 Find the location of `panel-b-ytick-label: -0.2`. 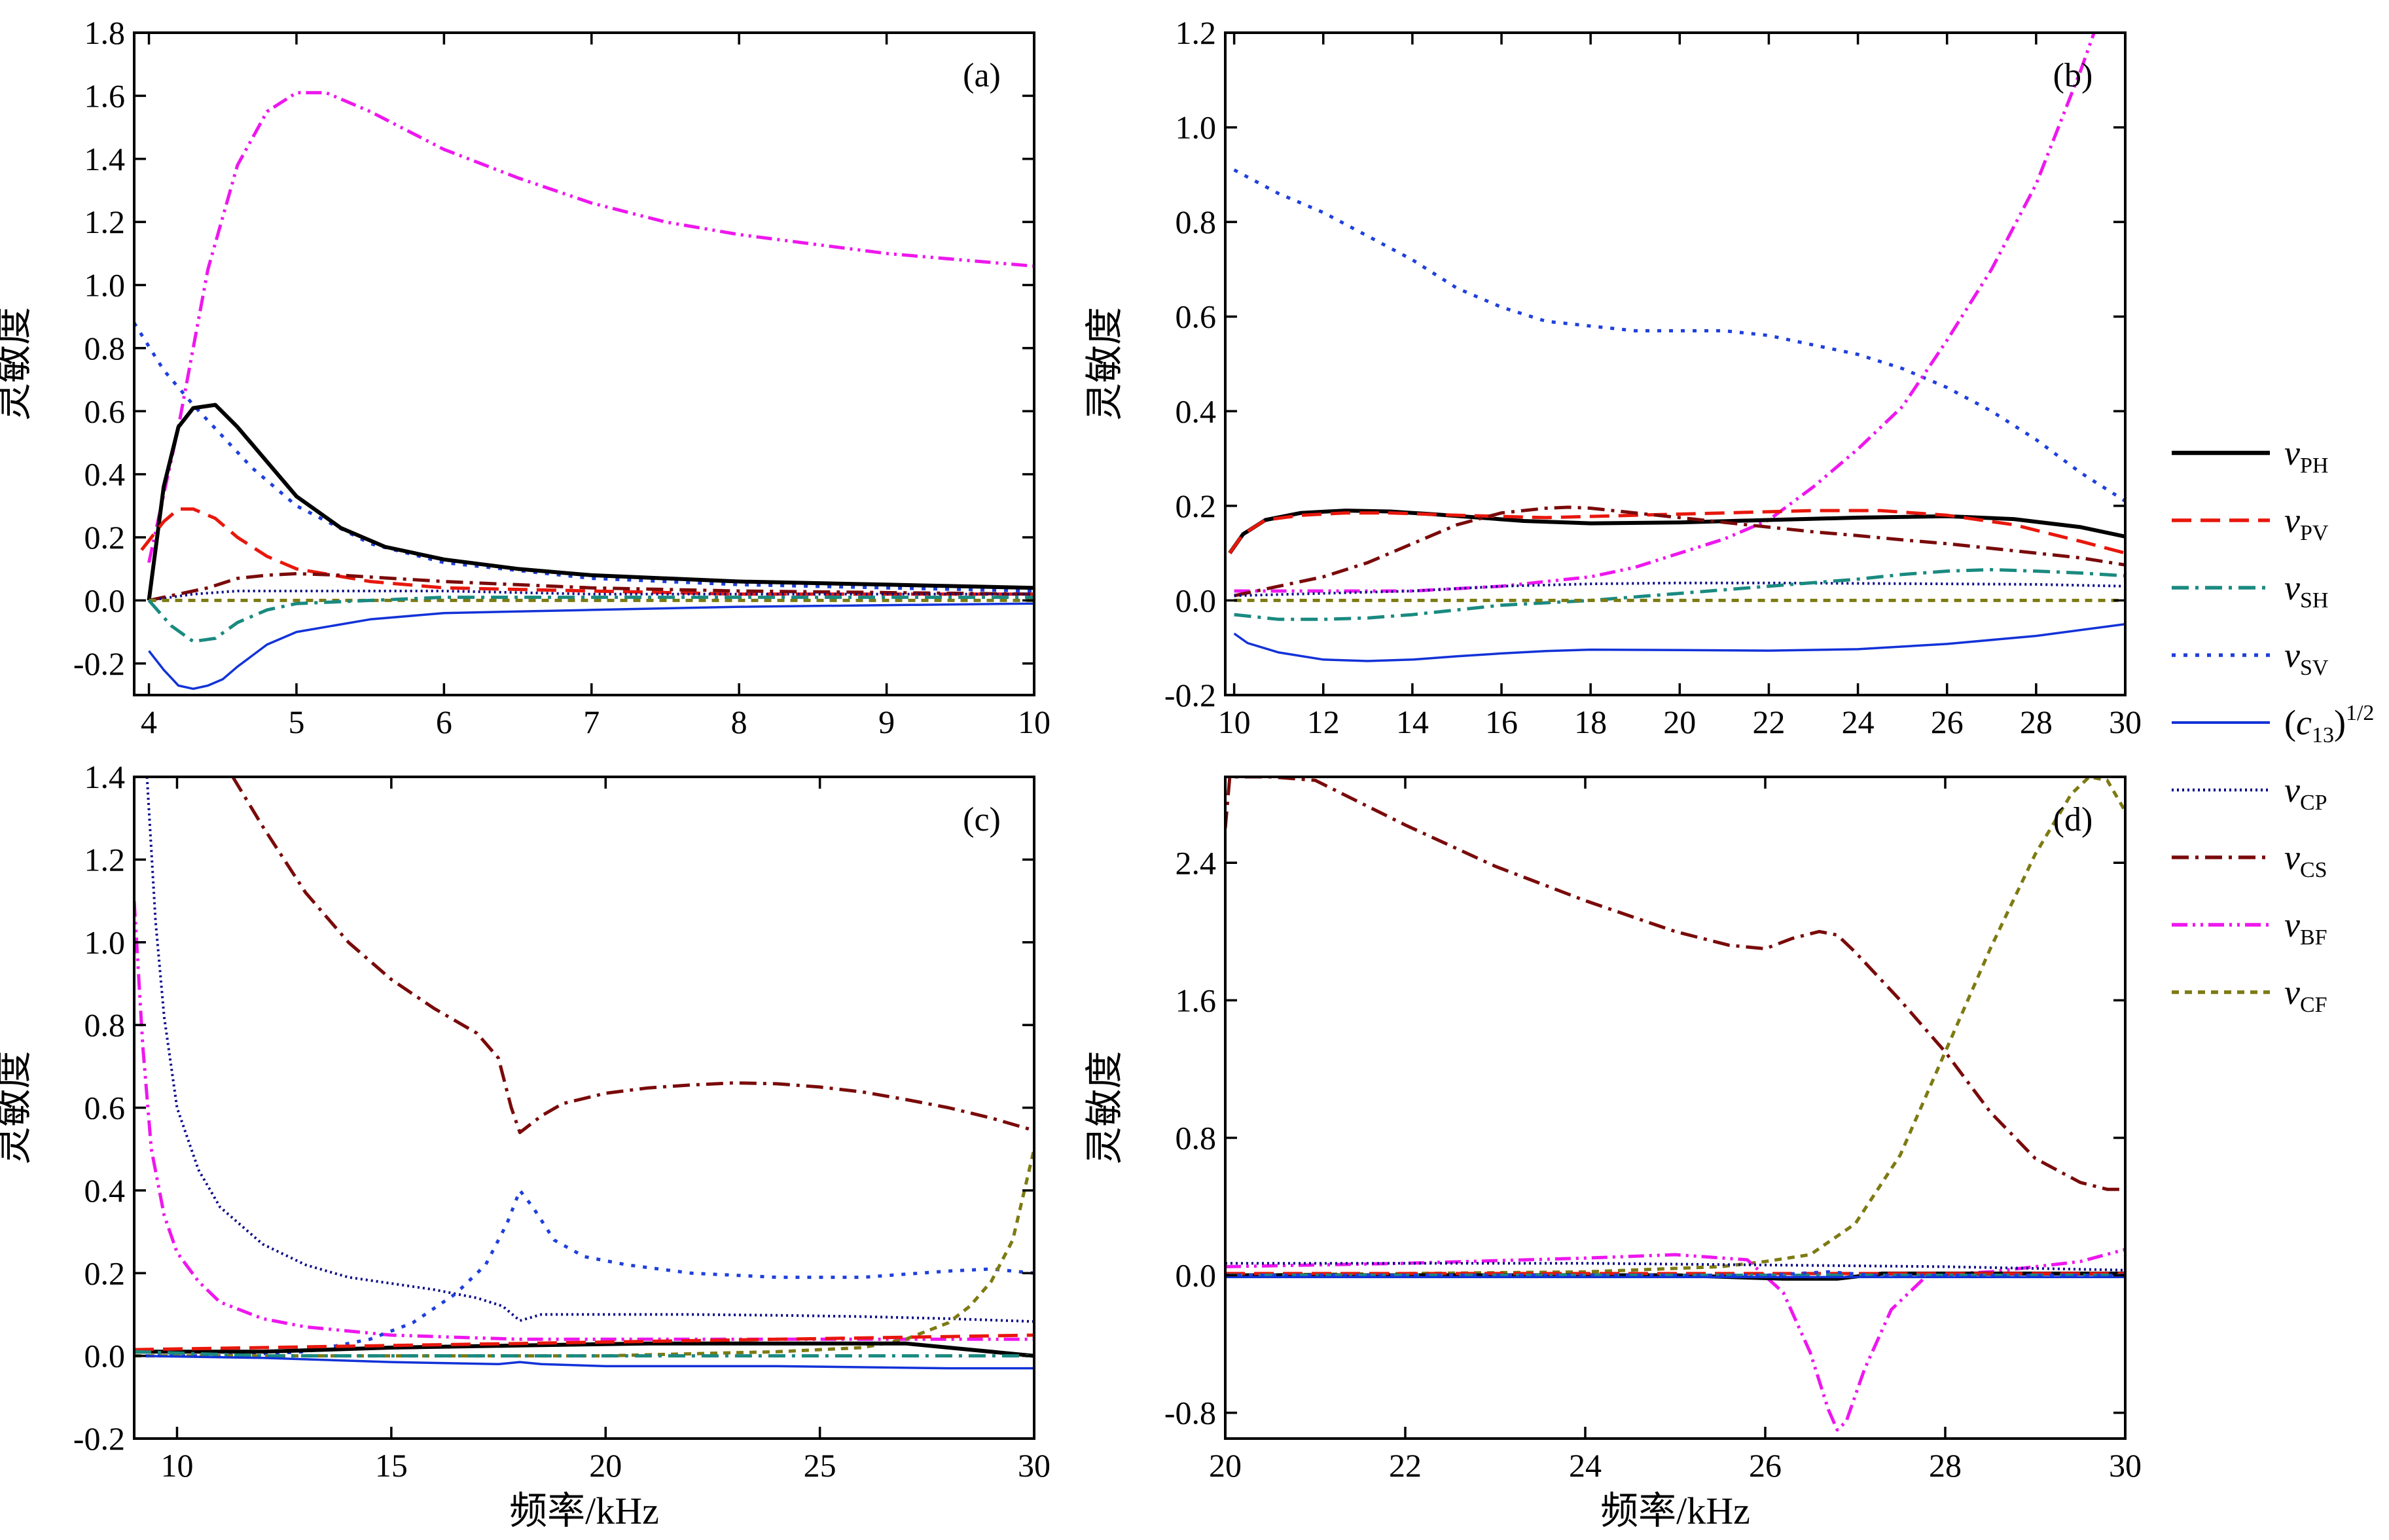

panel-b-ytick-label: -0.2 is located at coordinates (1190, 695).